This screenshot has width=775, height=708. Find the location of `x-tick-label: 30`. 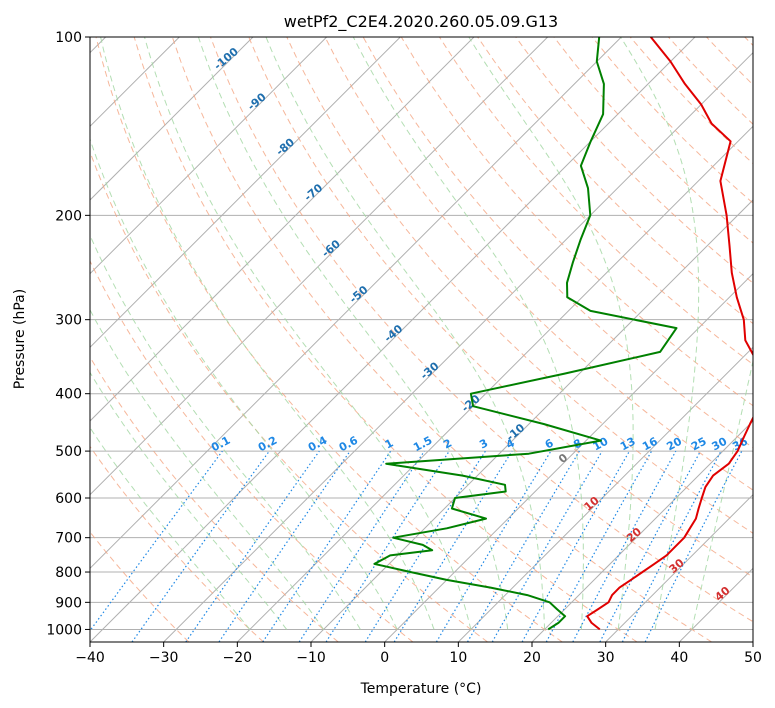

x-tick-label: 30 is located at coordinates (606, 658).